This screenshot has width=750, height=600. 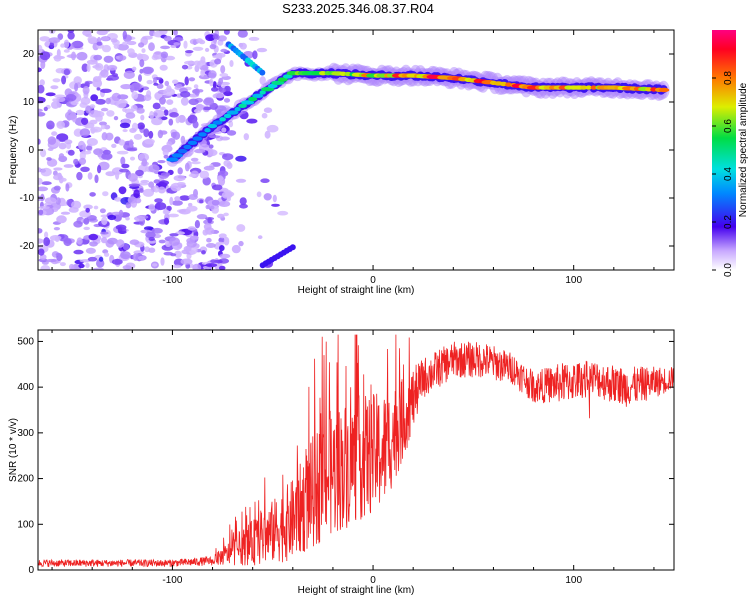 What do you see at coordinates (31, 570) in the screenshot?
I see `snr-ytick-label: 0` at bounding box center [31, 570].